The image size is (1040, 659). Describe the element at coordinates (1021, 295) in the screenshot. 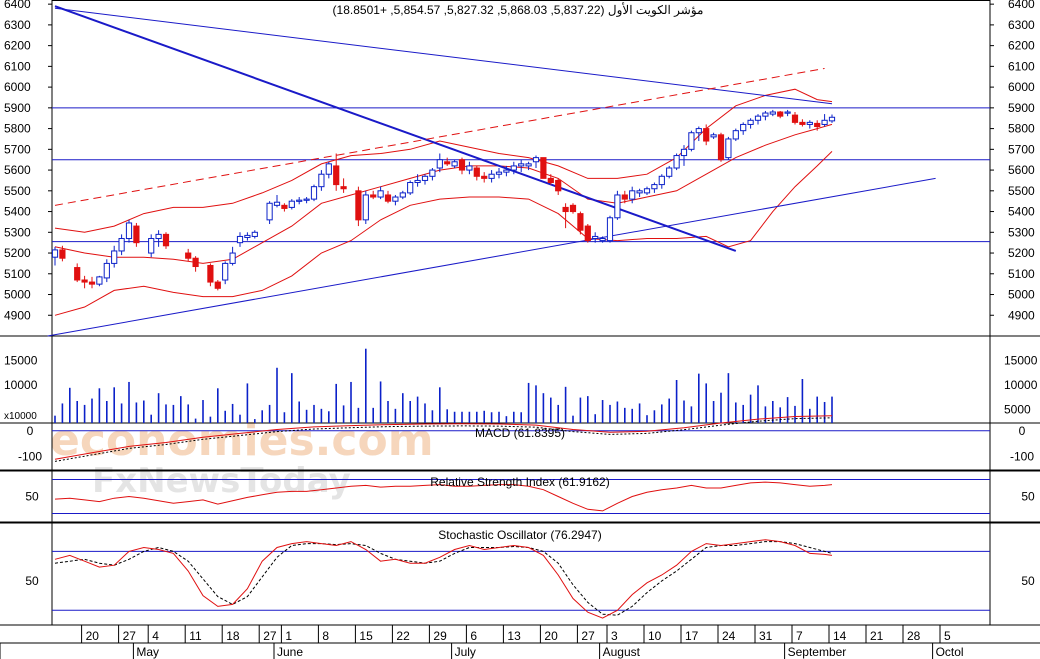

I see `price-y-tick-right: 5000` at that location.